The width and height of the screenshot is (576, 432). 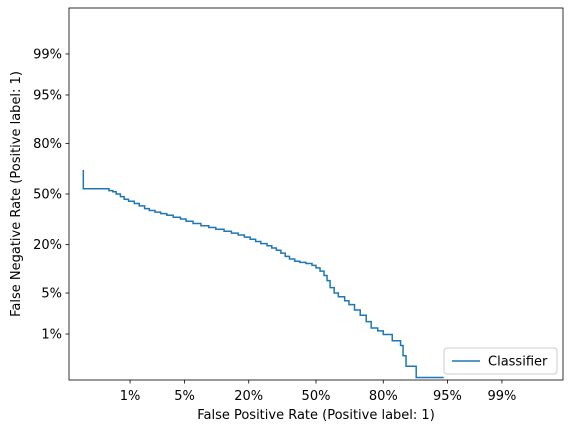 What do you see at coordinates (16, 194) in the screenshot?
I see `y-axis-label: False Negative Rate (Positive label: 1)` at bounding box center [16, 194].